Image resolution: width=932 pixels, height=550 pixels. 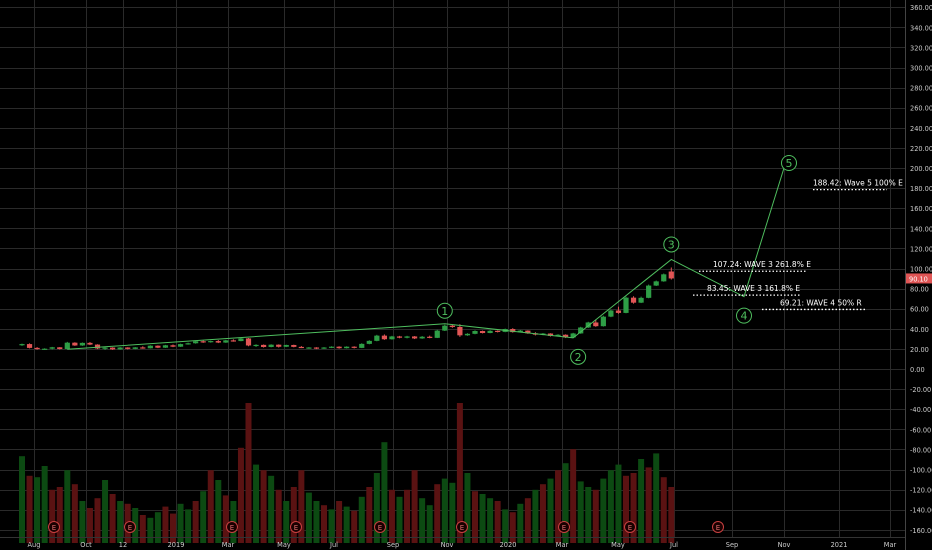 I want to click on candles, so click(x=346, y=308).